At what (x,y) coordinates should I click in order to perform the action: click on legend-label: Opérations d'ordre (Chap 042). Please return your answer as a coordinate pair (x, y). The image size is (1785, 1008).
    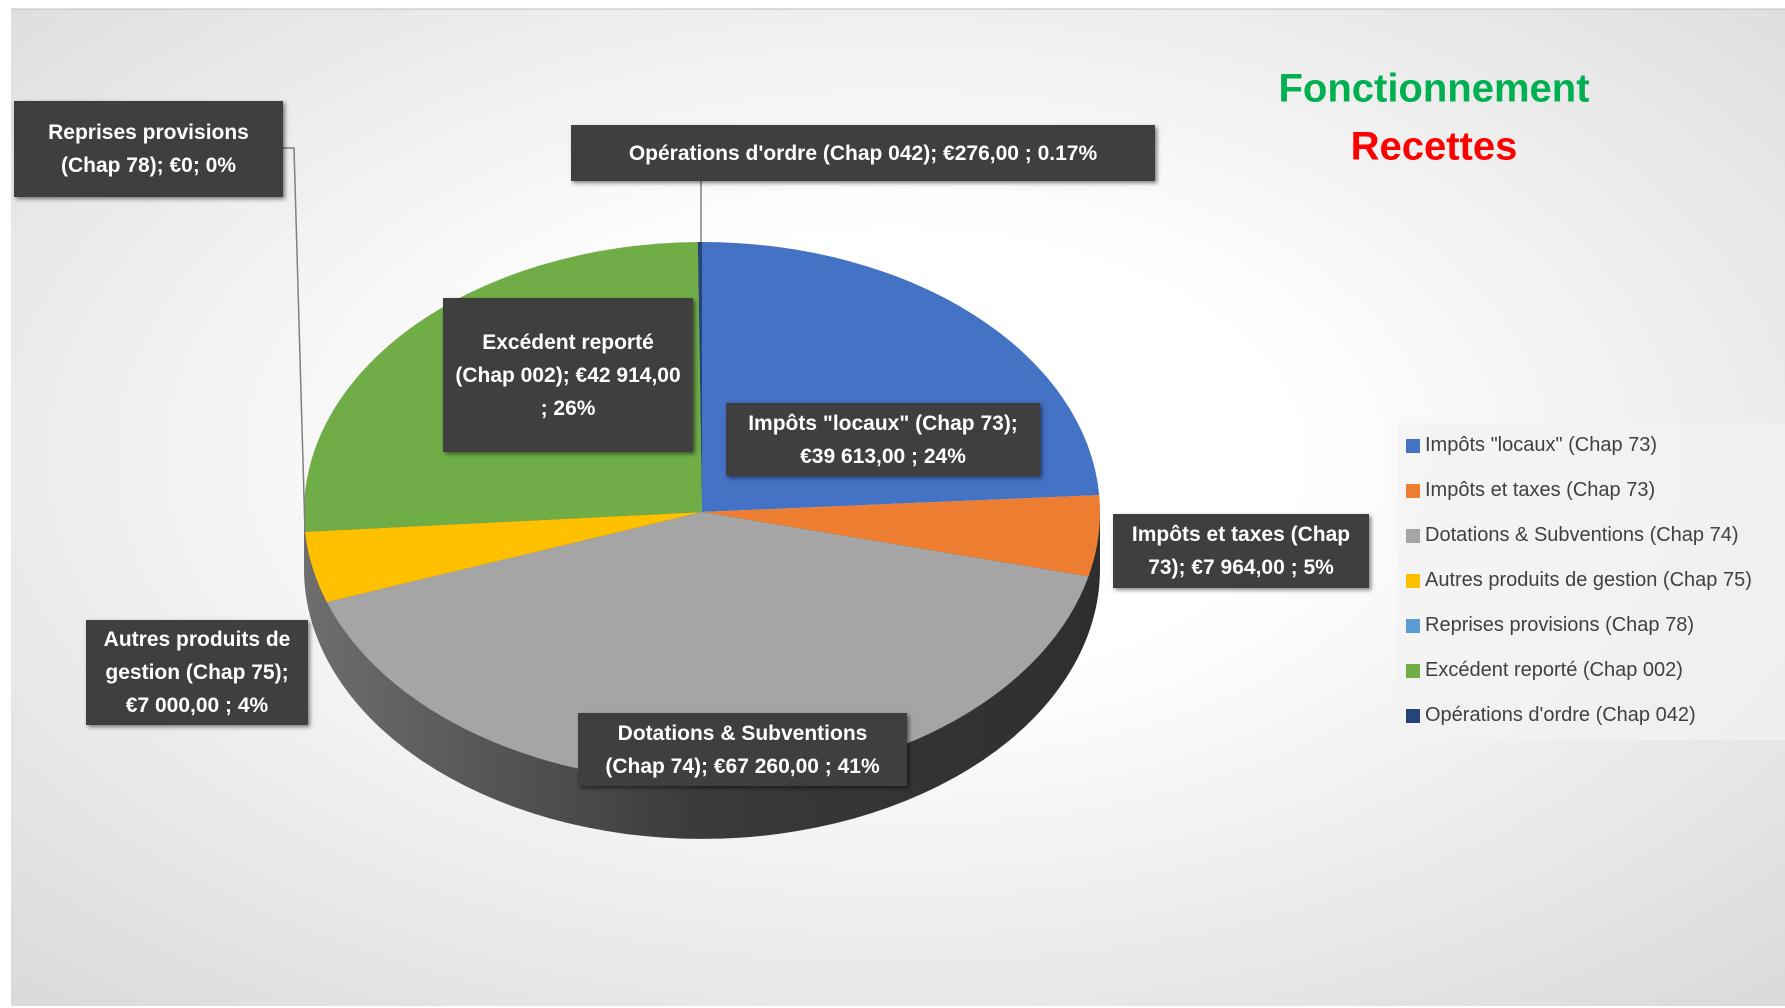
    Looking at the image, I should click on (1560, 715).